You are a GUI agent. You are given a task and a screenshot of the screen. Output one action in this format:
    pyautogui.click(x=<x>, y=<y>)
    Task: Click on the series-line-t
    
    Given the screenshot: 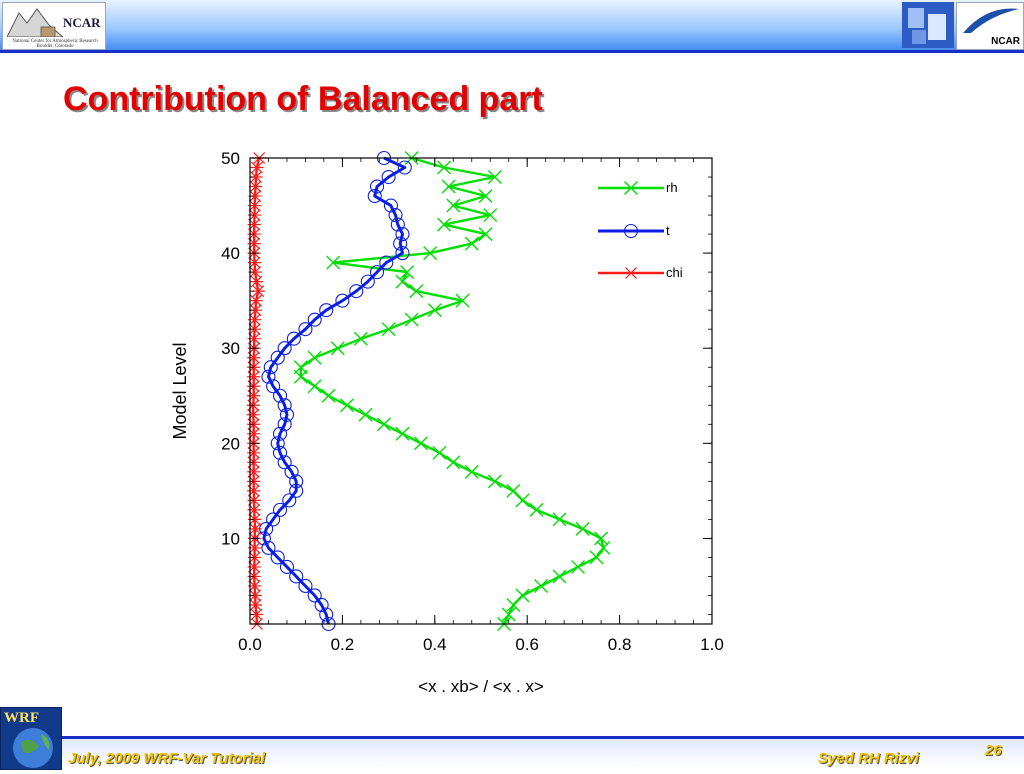 What is the action you would take?
    pyautogui.click(x=334, y=390)
    